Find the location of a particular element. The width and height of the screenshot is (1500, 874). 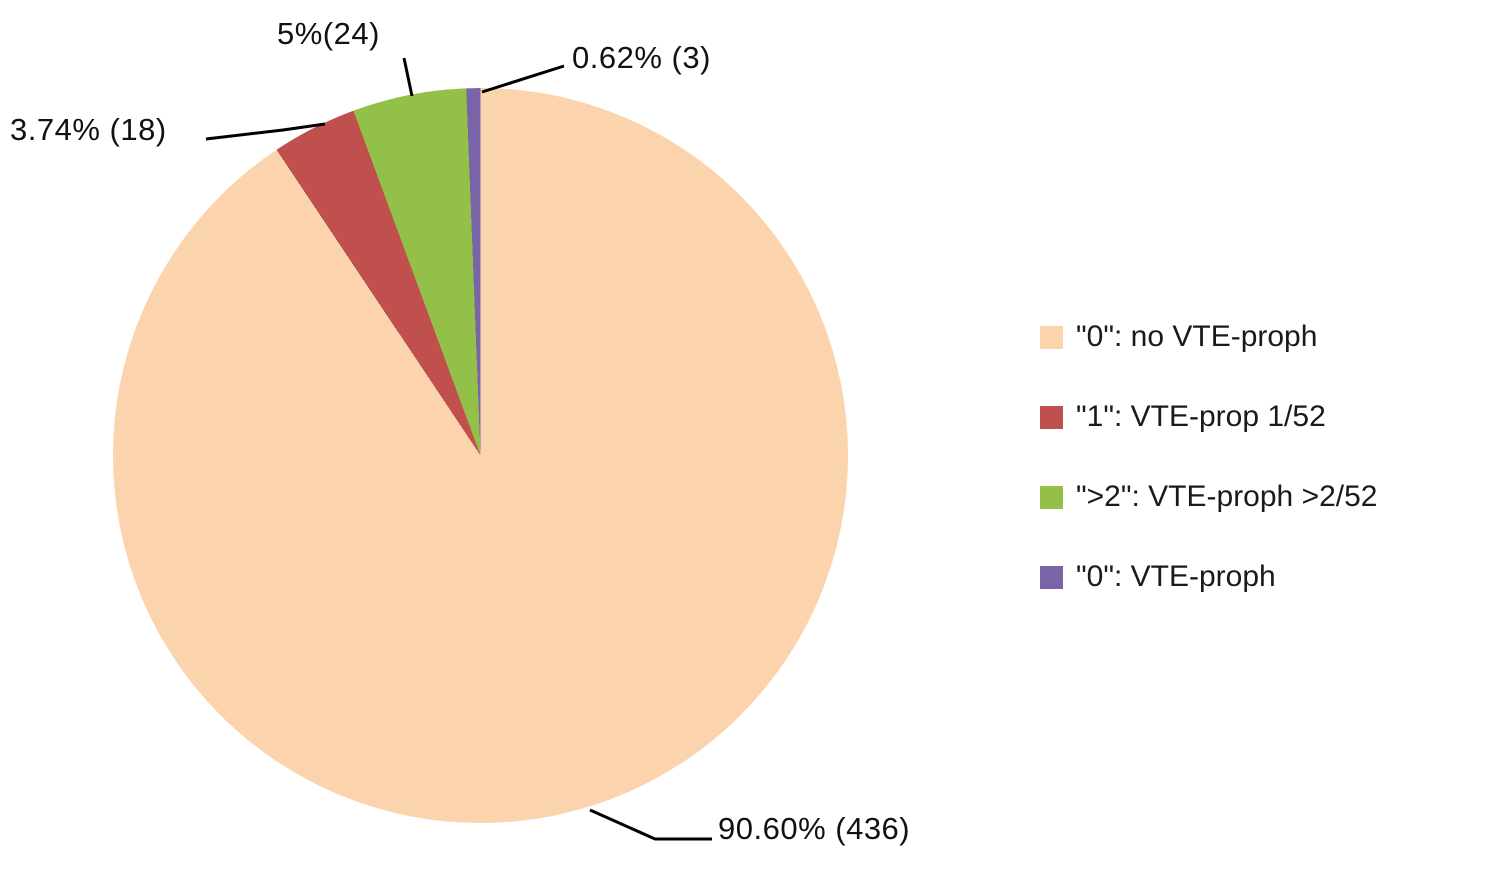

legend-item-vte-prop-1-52: "1": VTE-prop 1/52 is located at coordinates (1208, 417).